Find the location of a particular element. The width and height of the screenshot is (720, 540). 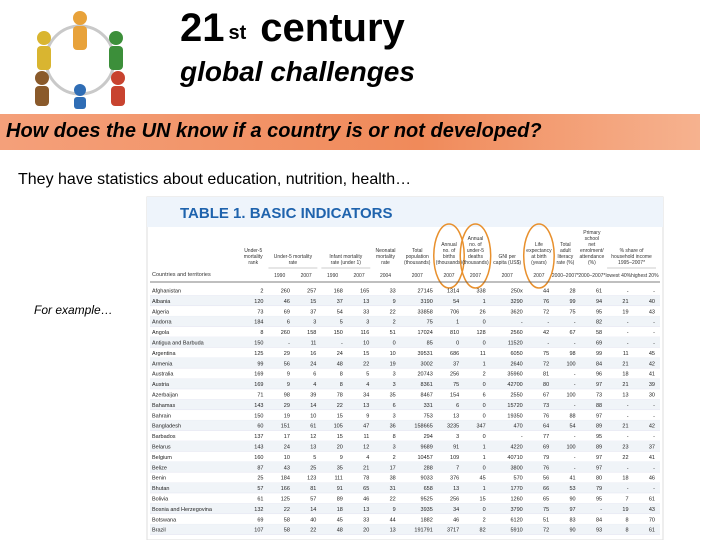

table-cell: 11 is located at coordinates (626, 354).